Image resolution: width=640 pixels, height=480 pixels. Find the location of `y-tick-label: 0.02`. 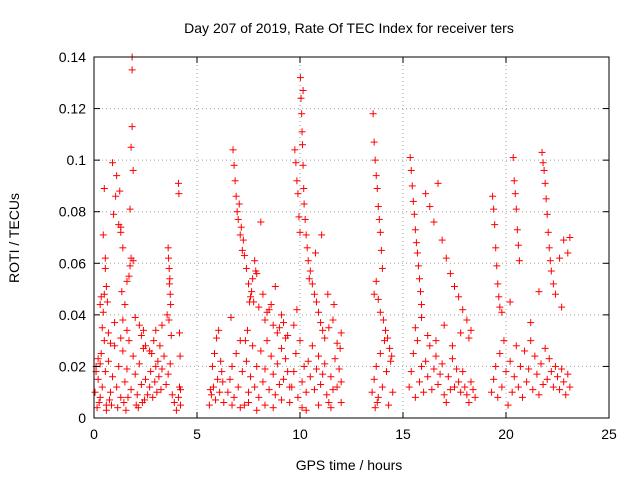

y-tick-label: 0.02 is located at coordinates (72, 366).